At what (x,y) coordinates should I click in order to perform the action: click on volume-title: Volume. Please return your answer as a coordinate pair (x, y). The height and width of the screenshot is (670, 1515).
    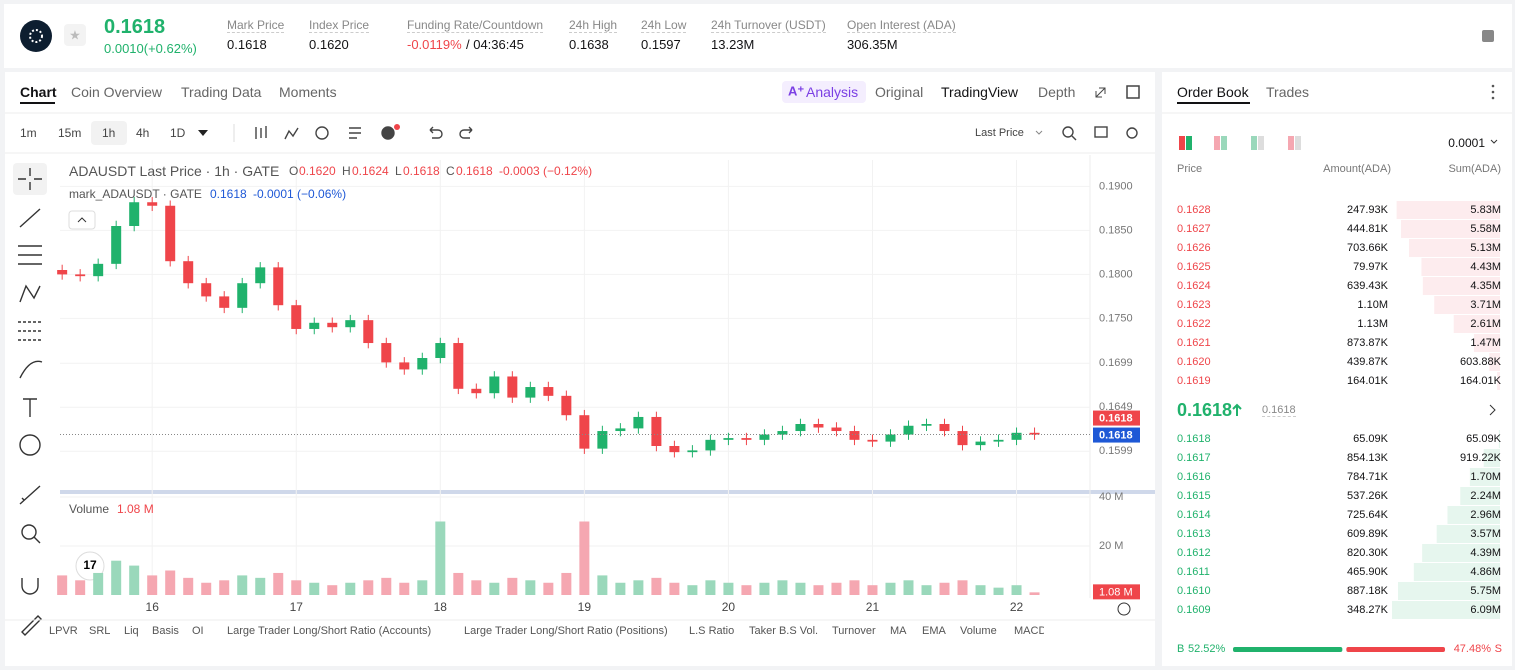
    Looking at the image, I should click on (89, 509).